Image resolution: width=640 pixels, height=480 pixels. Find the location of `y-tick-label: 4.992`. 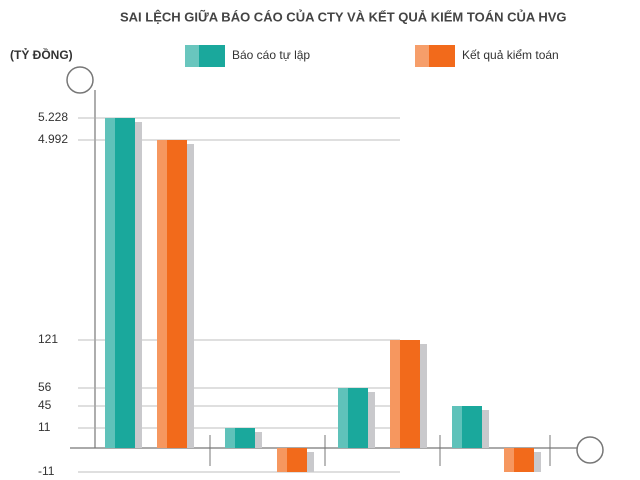

y-tick-label: 4.992 is located at coordinates (53, 139).